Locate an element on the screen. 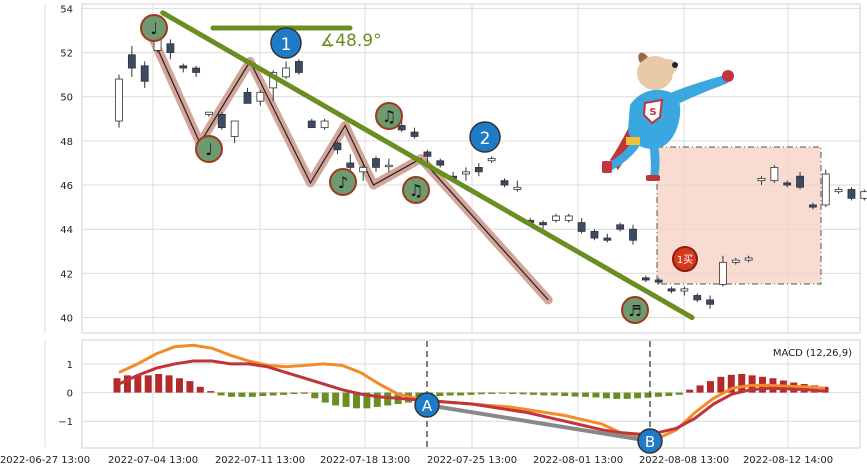 This screenshot has width=867, height=471. wave-number-bubble-1: 1 is located at coordinates (286, 43).